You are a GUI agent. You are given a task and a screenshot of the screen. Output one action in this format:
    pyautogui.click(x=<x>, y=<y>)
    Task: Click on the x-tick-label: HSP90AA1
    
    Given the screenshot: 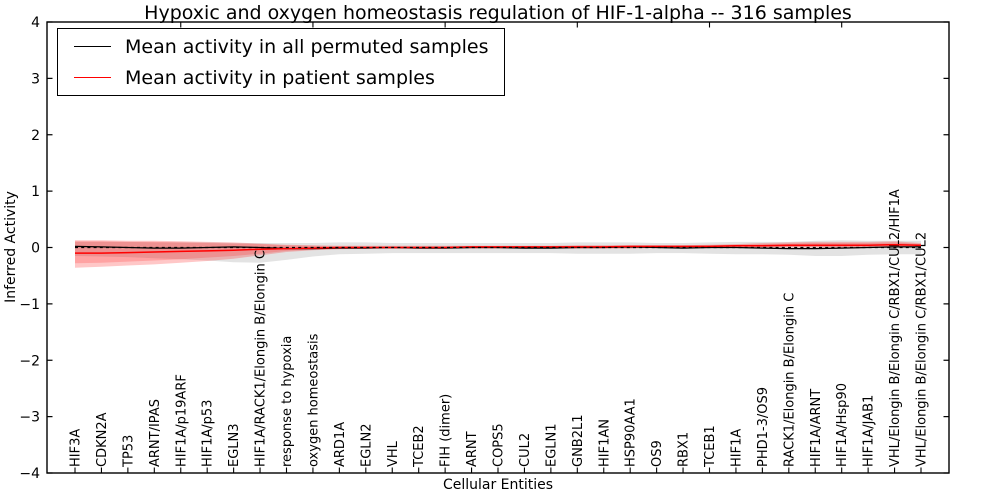 What is the action you would take?
    pyautogui.click(x=631, y=432)
    